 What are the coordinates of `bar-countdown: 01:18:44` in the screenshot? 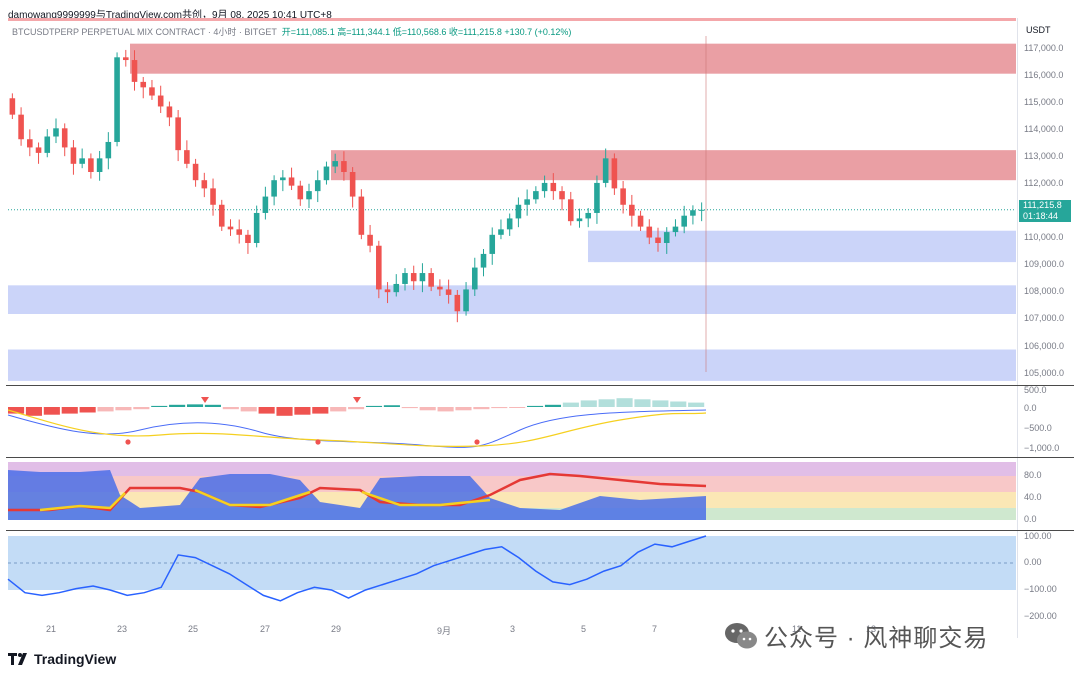 It's located at (1041, 216).